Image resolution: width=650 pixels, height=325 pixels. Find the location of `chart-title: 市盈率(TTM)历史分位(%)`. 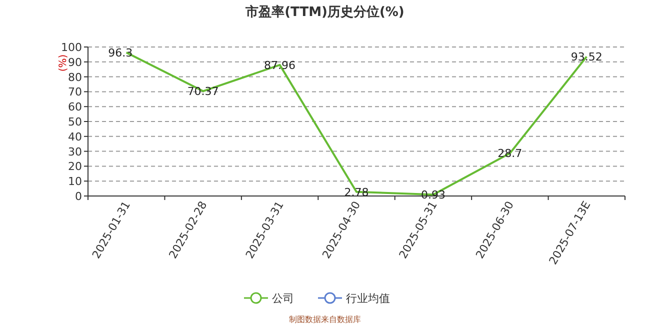

chart-title: 市盈率(TTM)历史分位(%) is located at coordinates (324, 12).